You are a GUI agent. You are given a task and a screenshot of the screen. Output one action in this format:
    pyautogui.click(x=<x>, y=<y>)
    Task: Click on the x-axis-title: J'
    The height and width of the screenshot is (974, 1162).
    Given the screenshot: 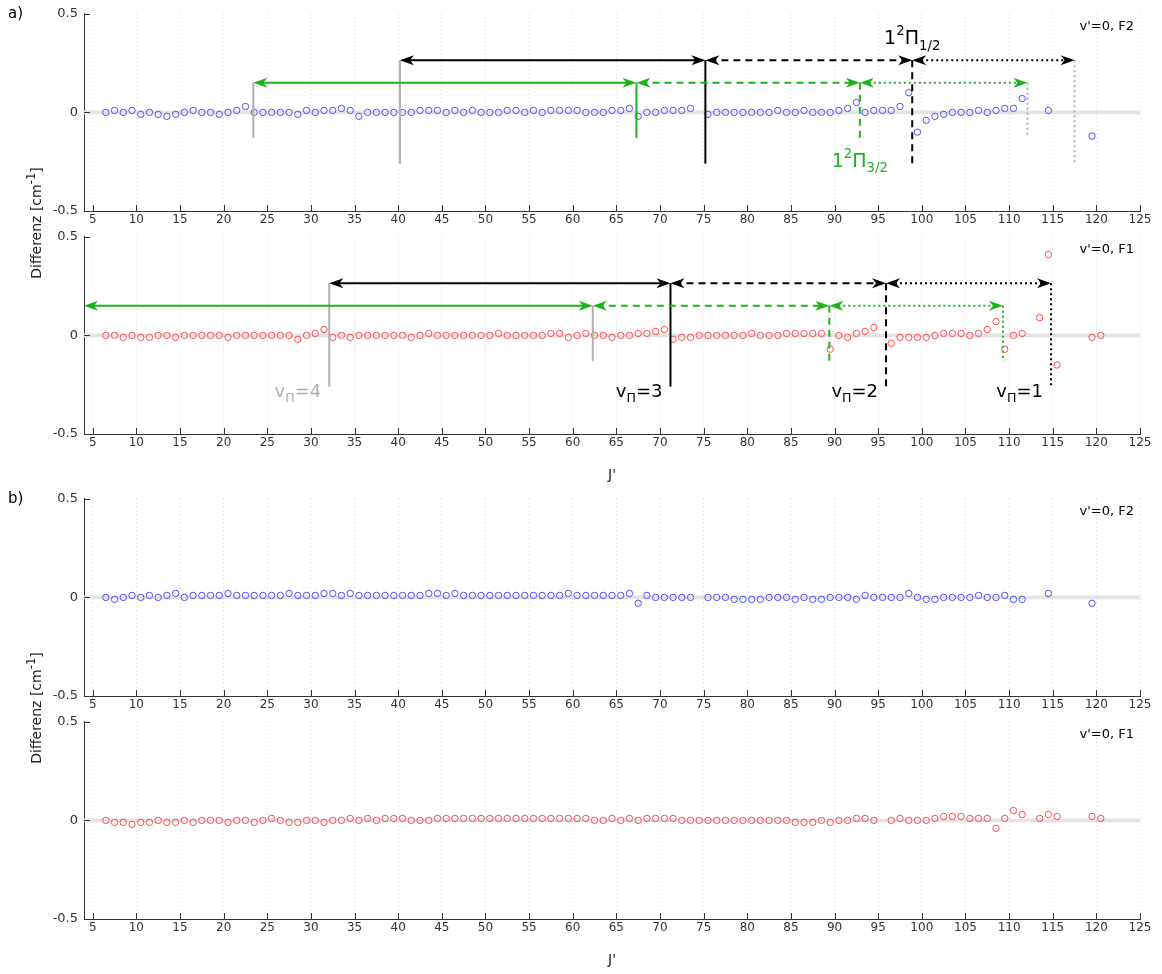 What is the action you would take?
    pyautogui.click(x=612, y=474)
    